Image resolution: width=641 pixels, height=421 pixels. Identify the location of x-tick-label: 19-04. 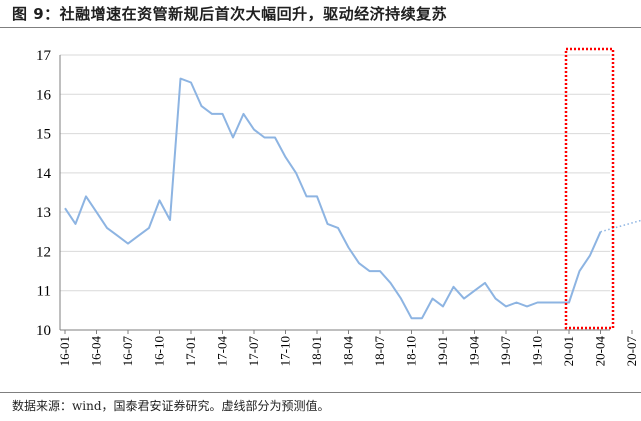
(474, 351).